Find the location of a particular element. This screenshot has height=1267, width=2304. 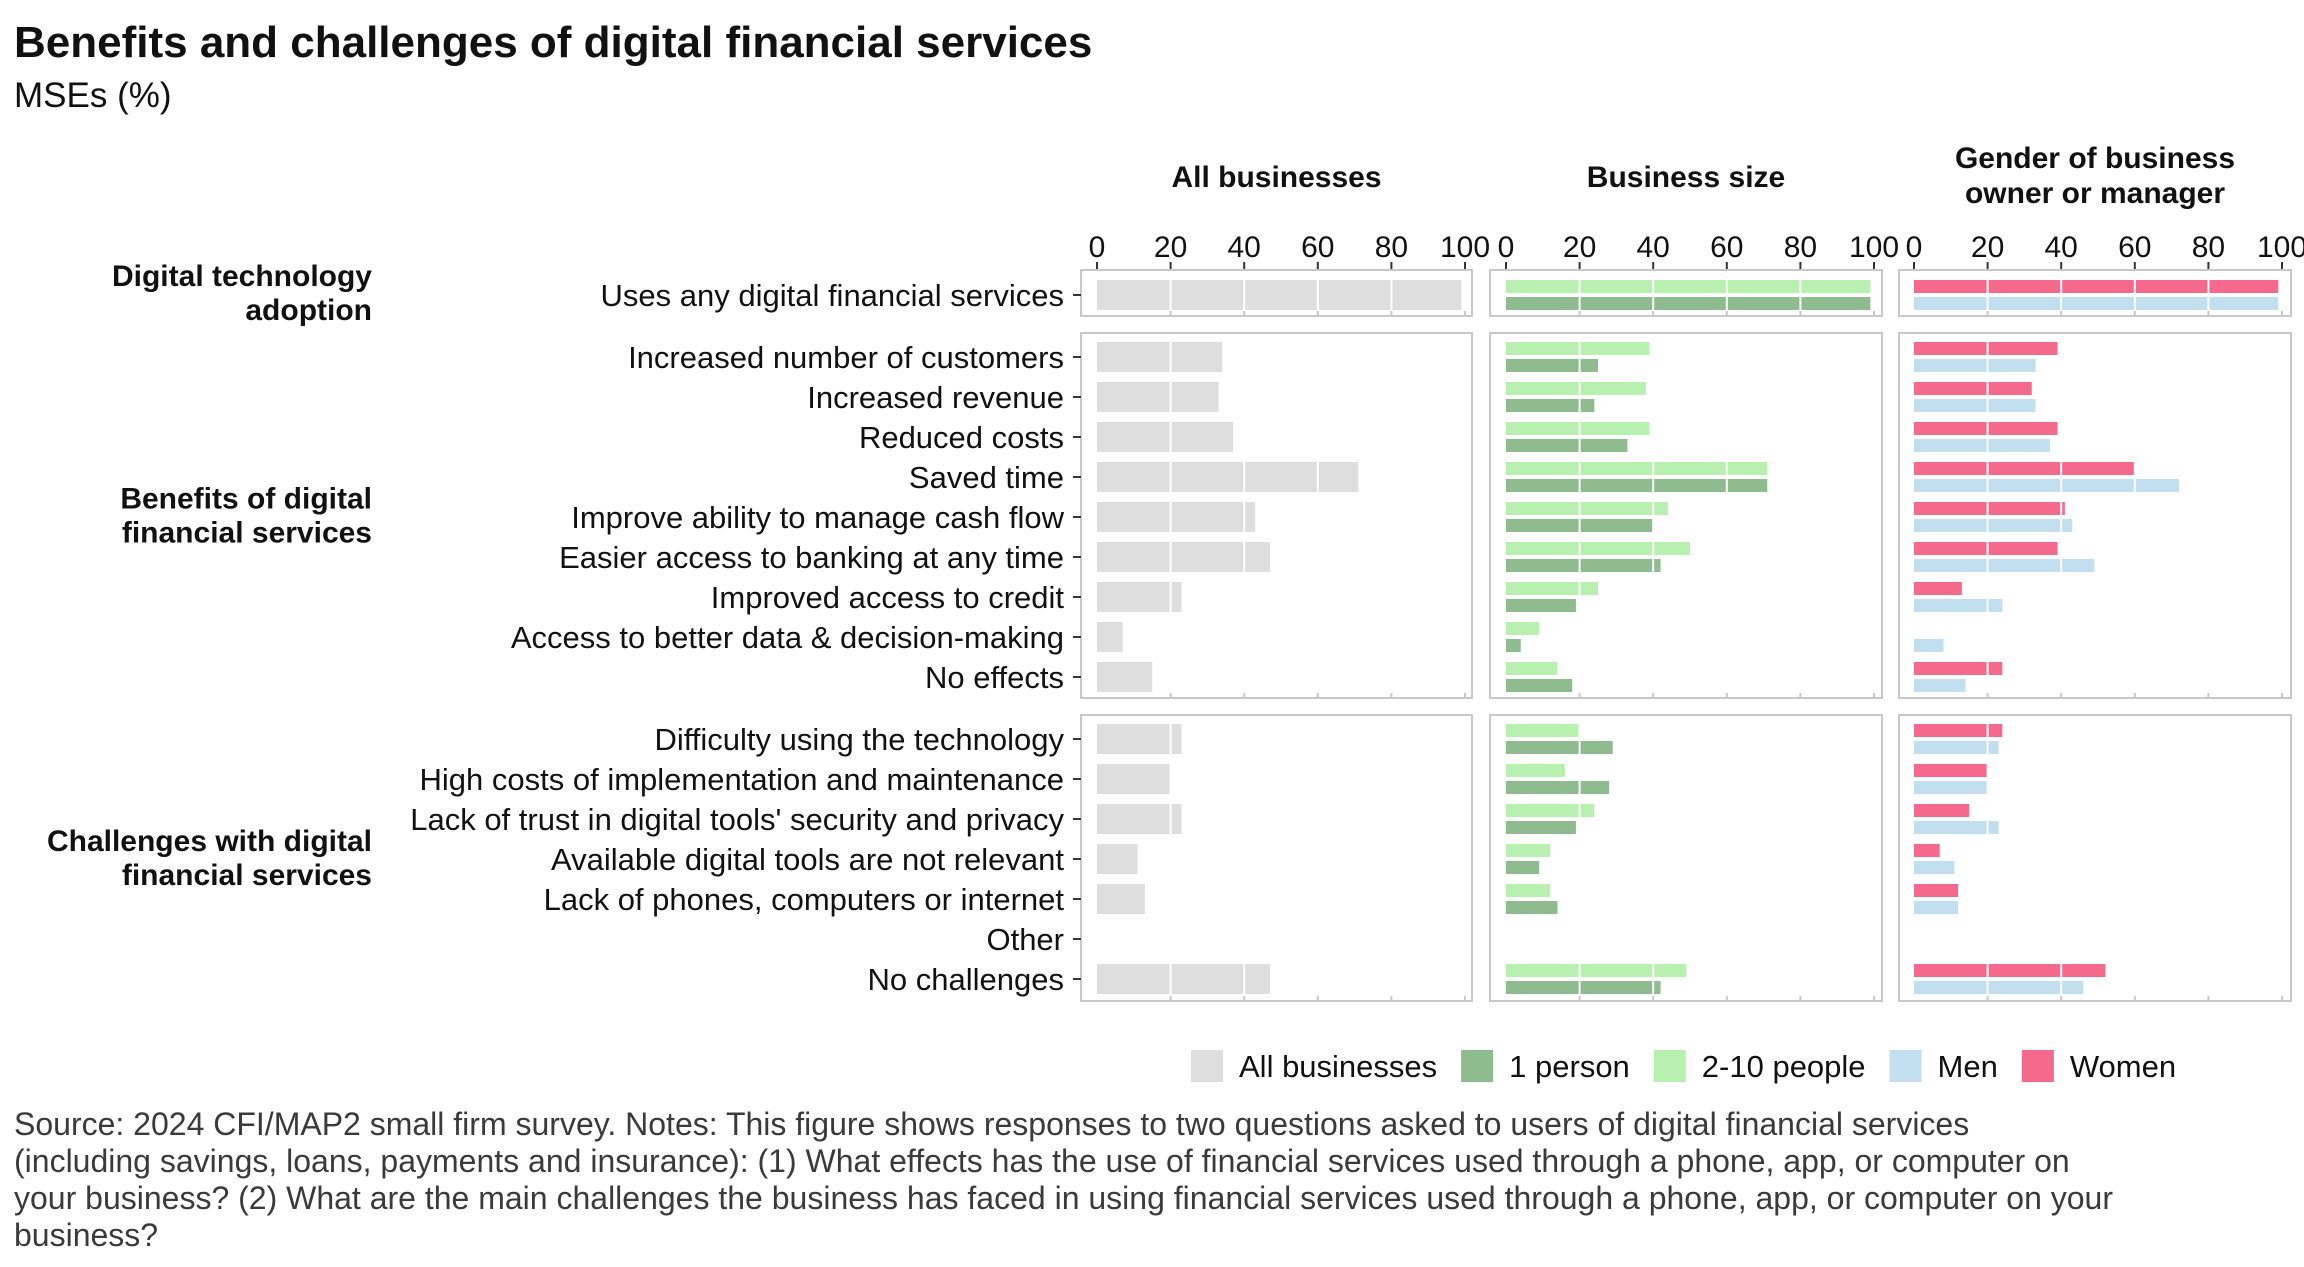

bar-women-no-challenges is located at coordinates (2010, 970).